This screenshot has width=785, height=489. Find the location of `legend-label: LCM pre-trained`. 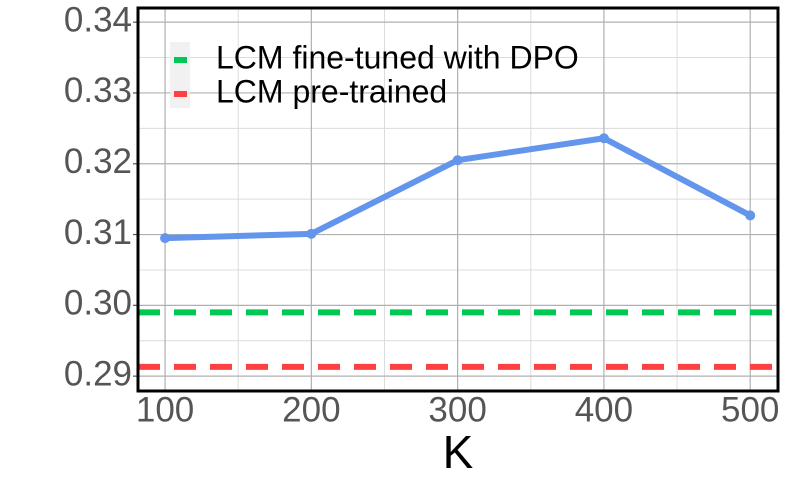

legend-label: LCM pre-trained is located at coordinates (331, 91).